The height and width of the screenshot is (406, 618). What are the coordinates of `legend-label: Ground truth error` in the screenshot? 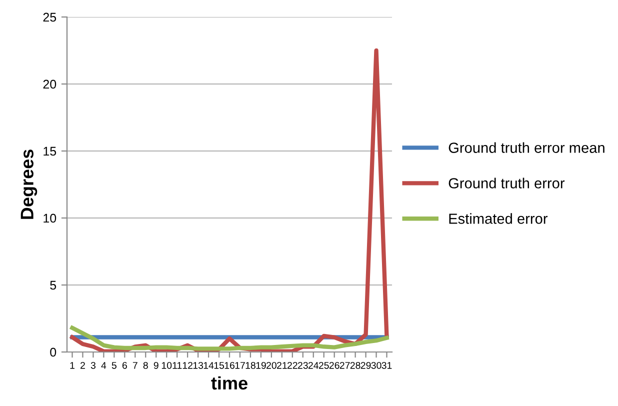 It's located at (506, 183).